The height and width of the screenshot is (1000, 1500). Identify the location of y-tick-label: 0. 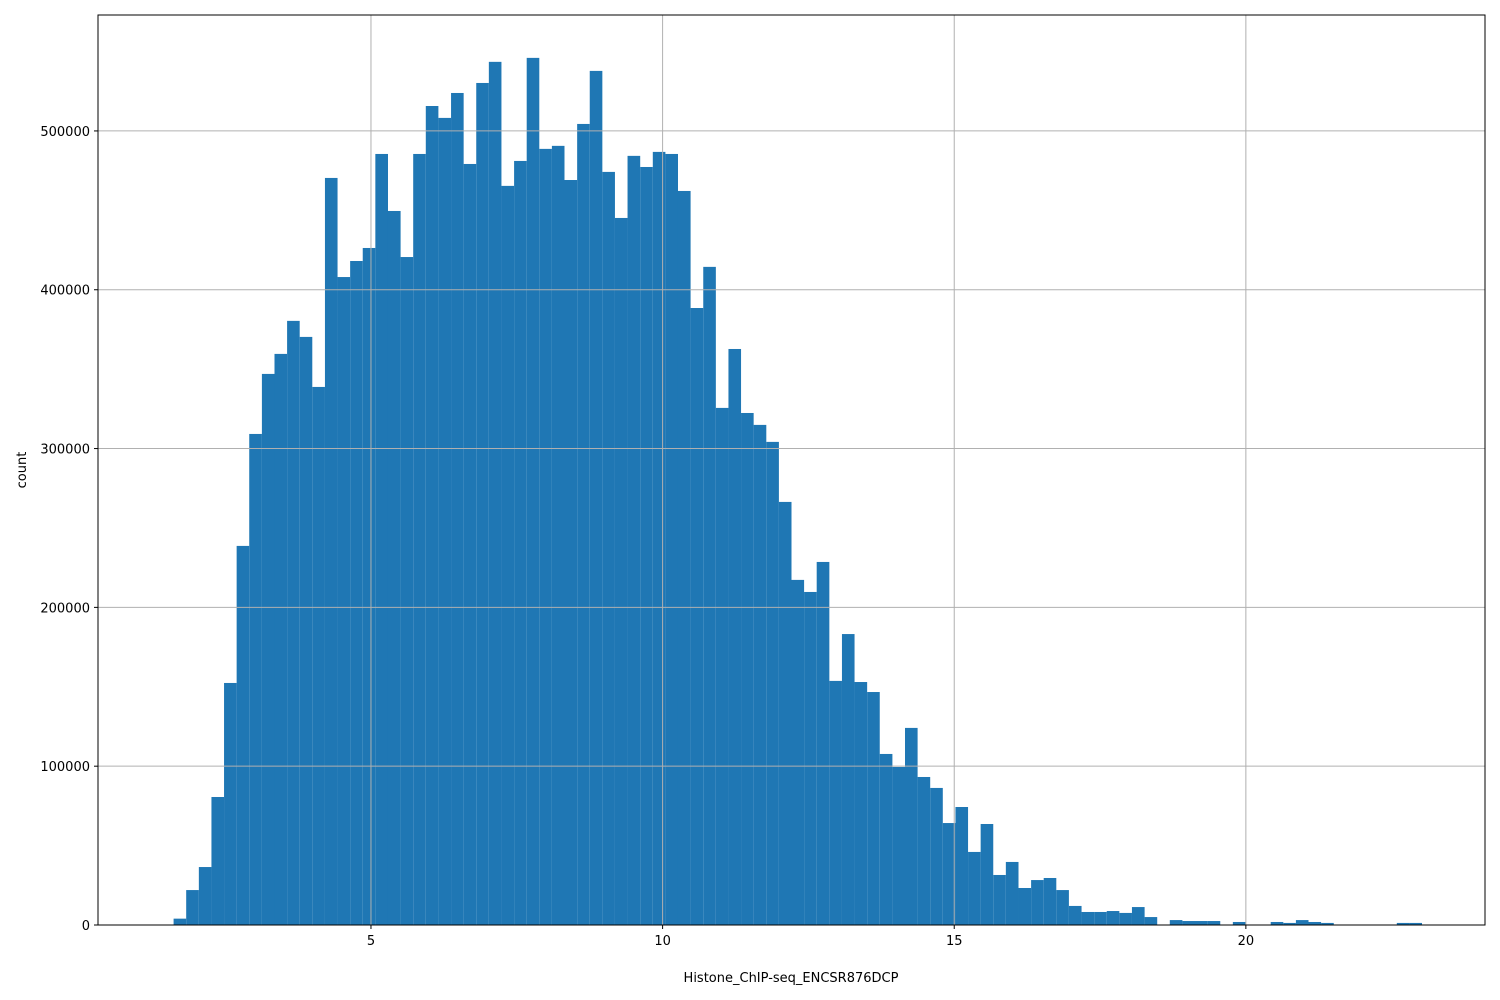
(86, 926).